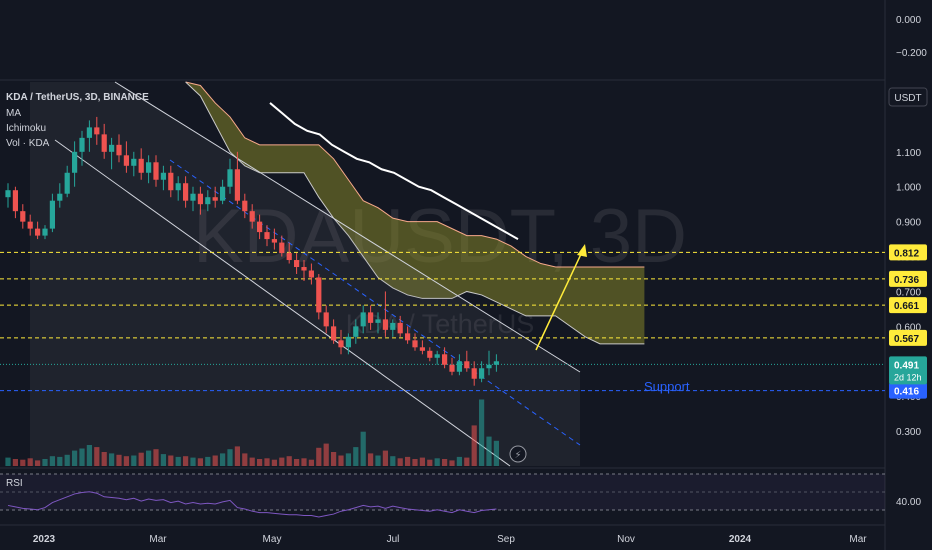  Describe the element at coordinates (518, 454) in the screenshot. I see `lightning-icon` at that location.